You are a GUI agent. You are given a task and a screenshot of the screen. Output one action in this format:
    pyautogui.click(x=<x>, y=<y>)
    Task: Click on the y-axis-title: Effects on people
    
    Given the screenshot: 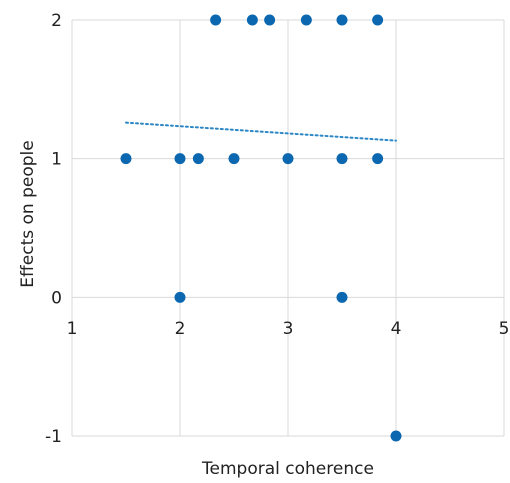 What is the action you would take?
    pyautogui.click(x=28, y=213)
    